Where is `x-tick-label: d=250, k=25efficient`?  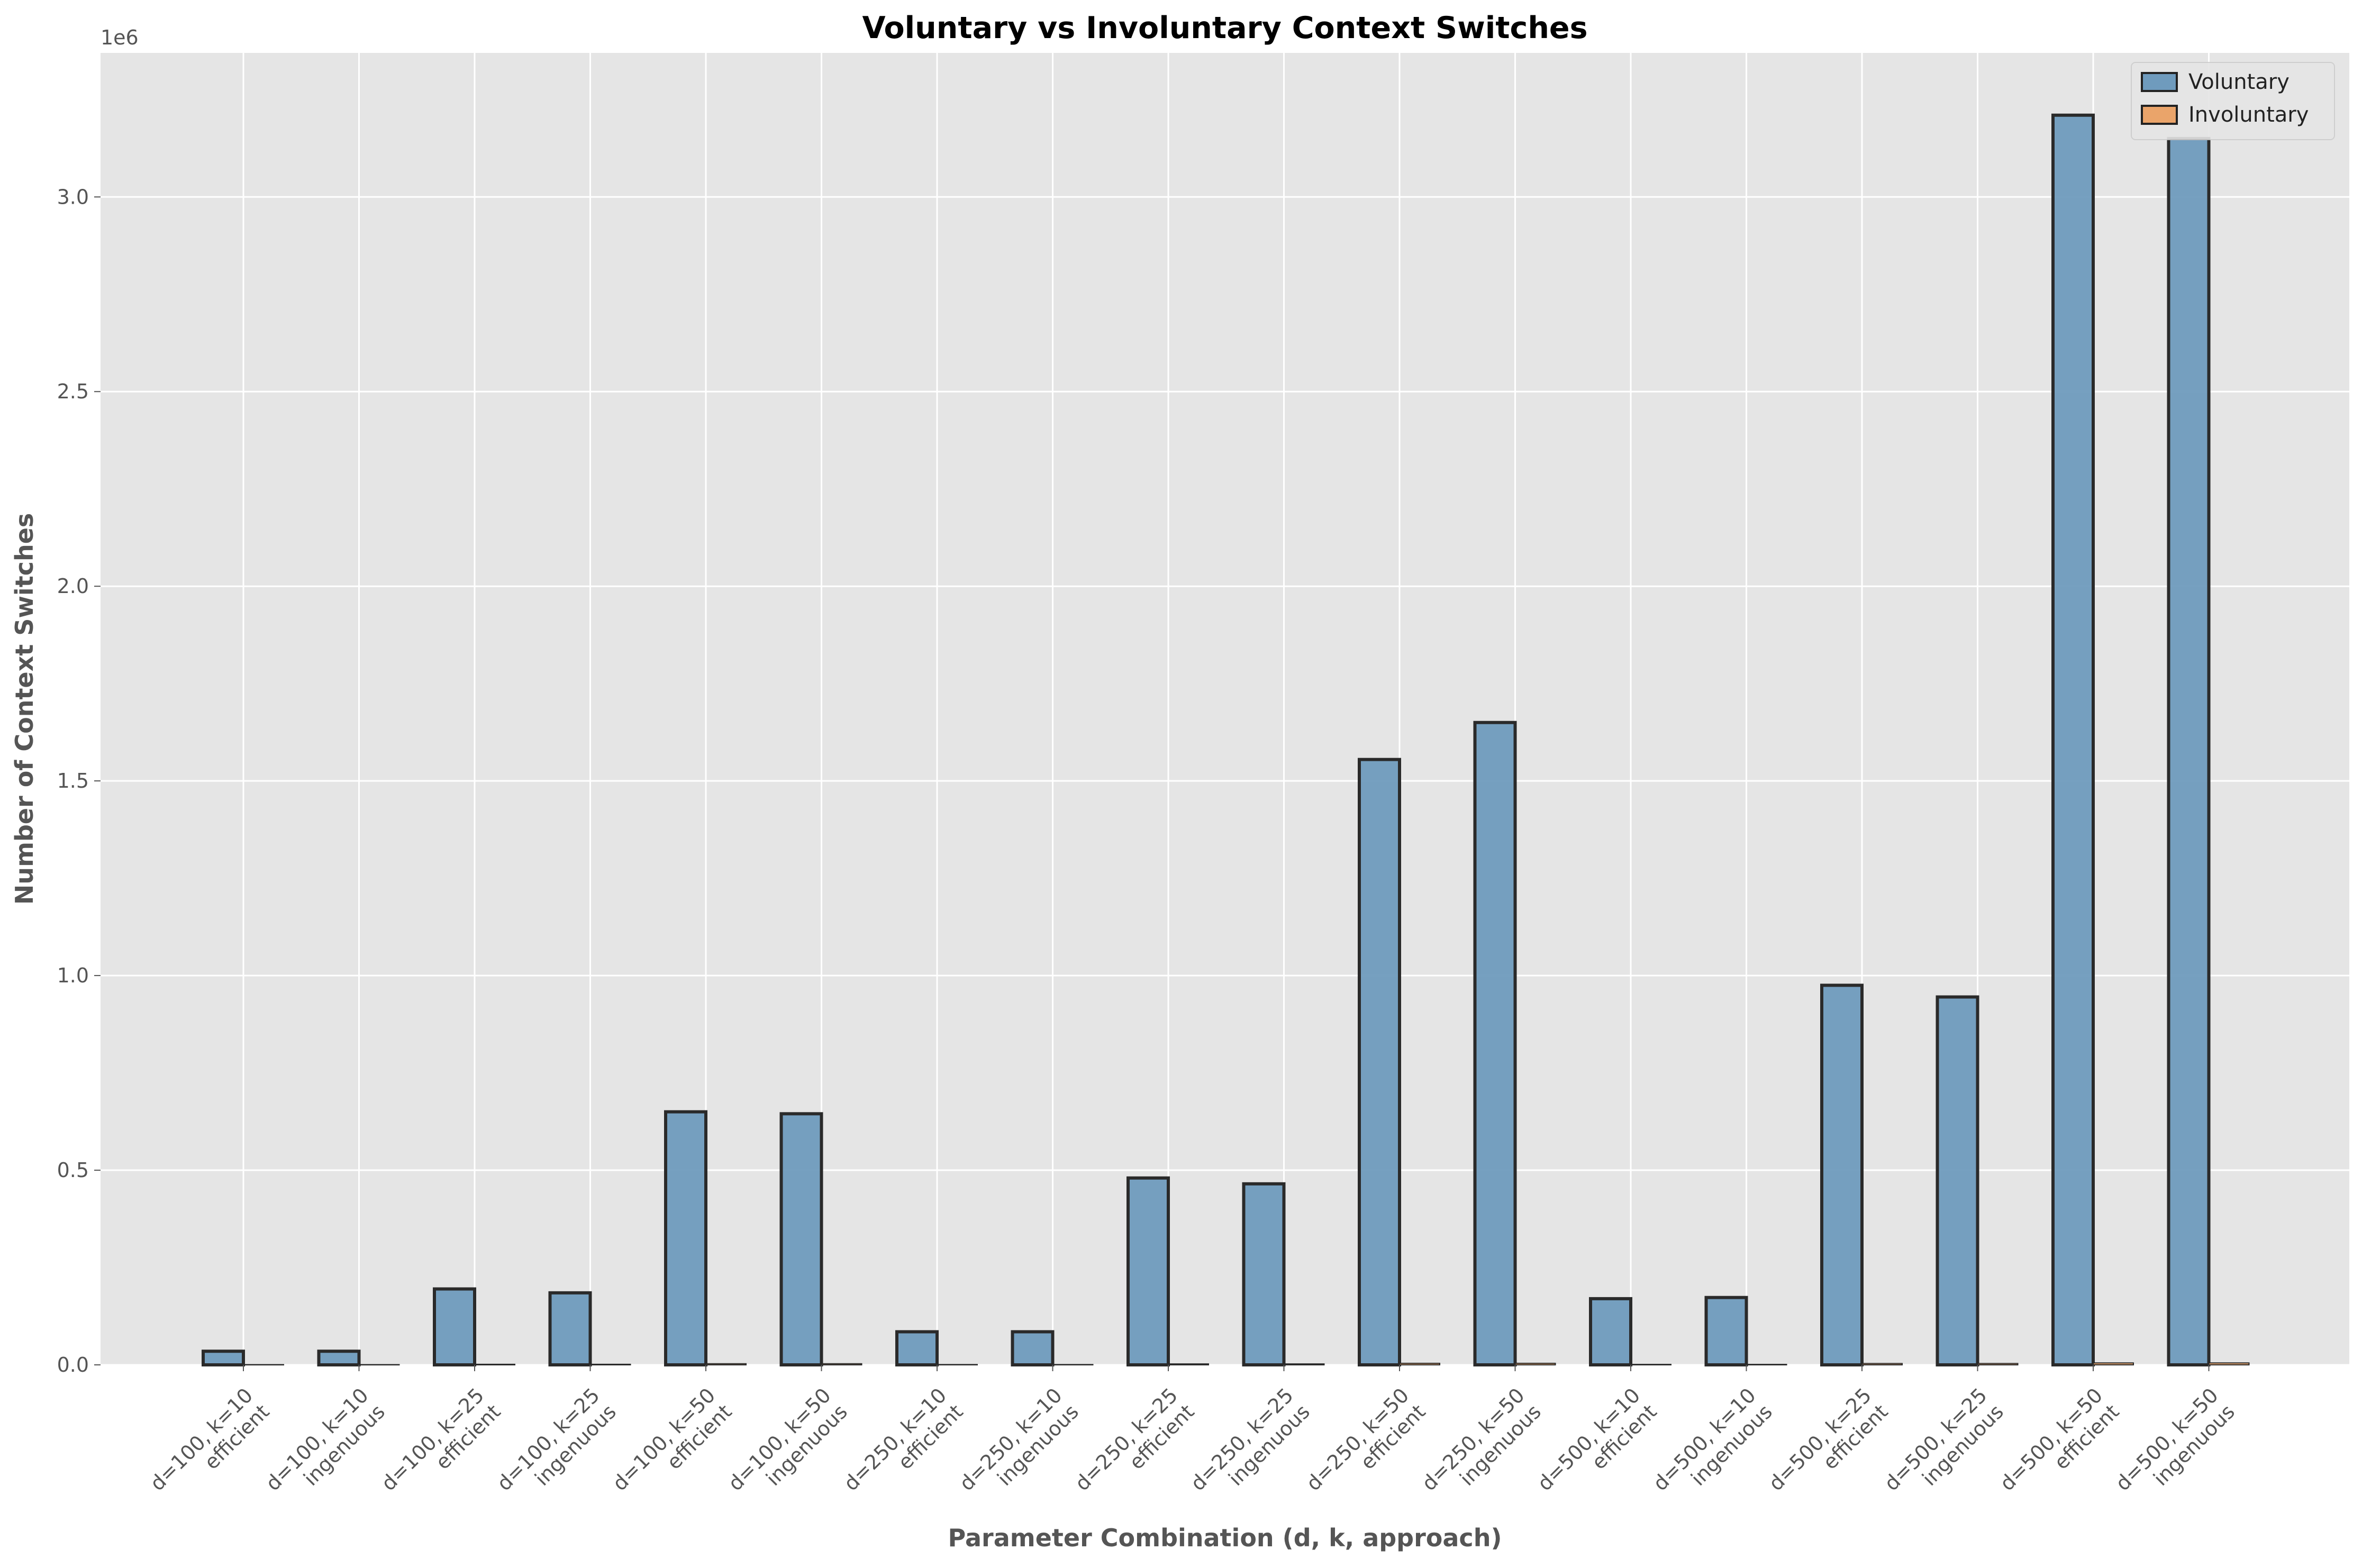 x-tick-label: d=250, k=25efficient is located at coordinates (1134, 1447).